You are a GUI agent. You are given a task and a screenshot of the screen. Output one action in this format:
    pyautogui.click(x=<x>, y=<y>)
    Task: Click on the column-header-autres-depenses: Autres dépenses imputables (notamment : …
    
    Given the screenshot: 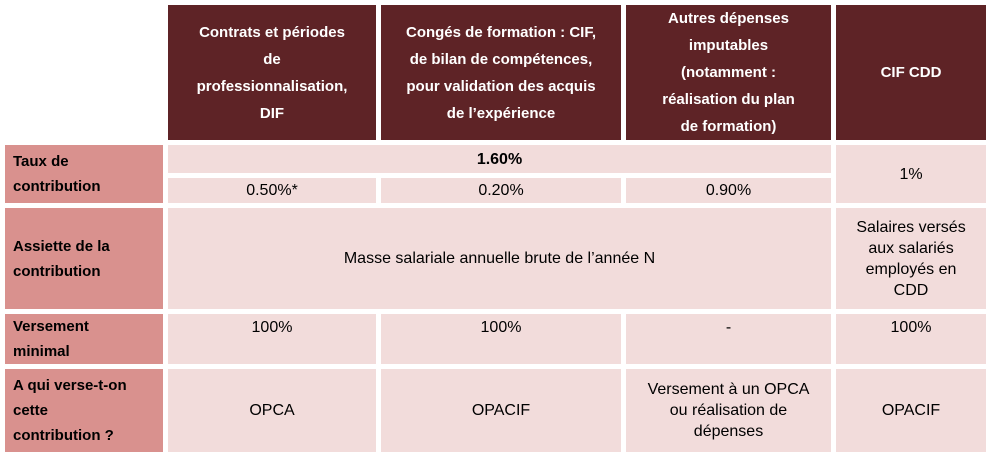 What is the action you would take?
    pyautogui.click(x=728, y=72)
    